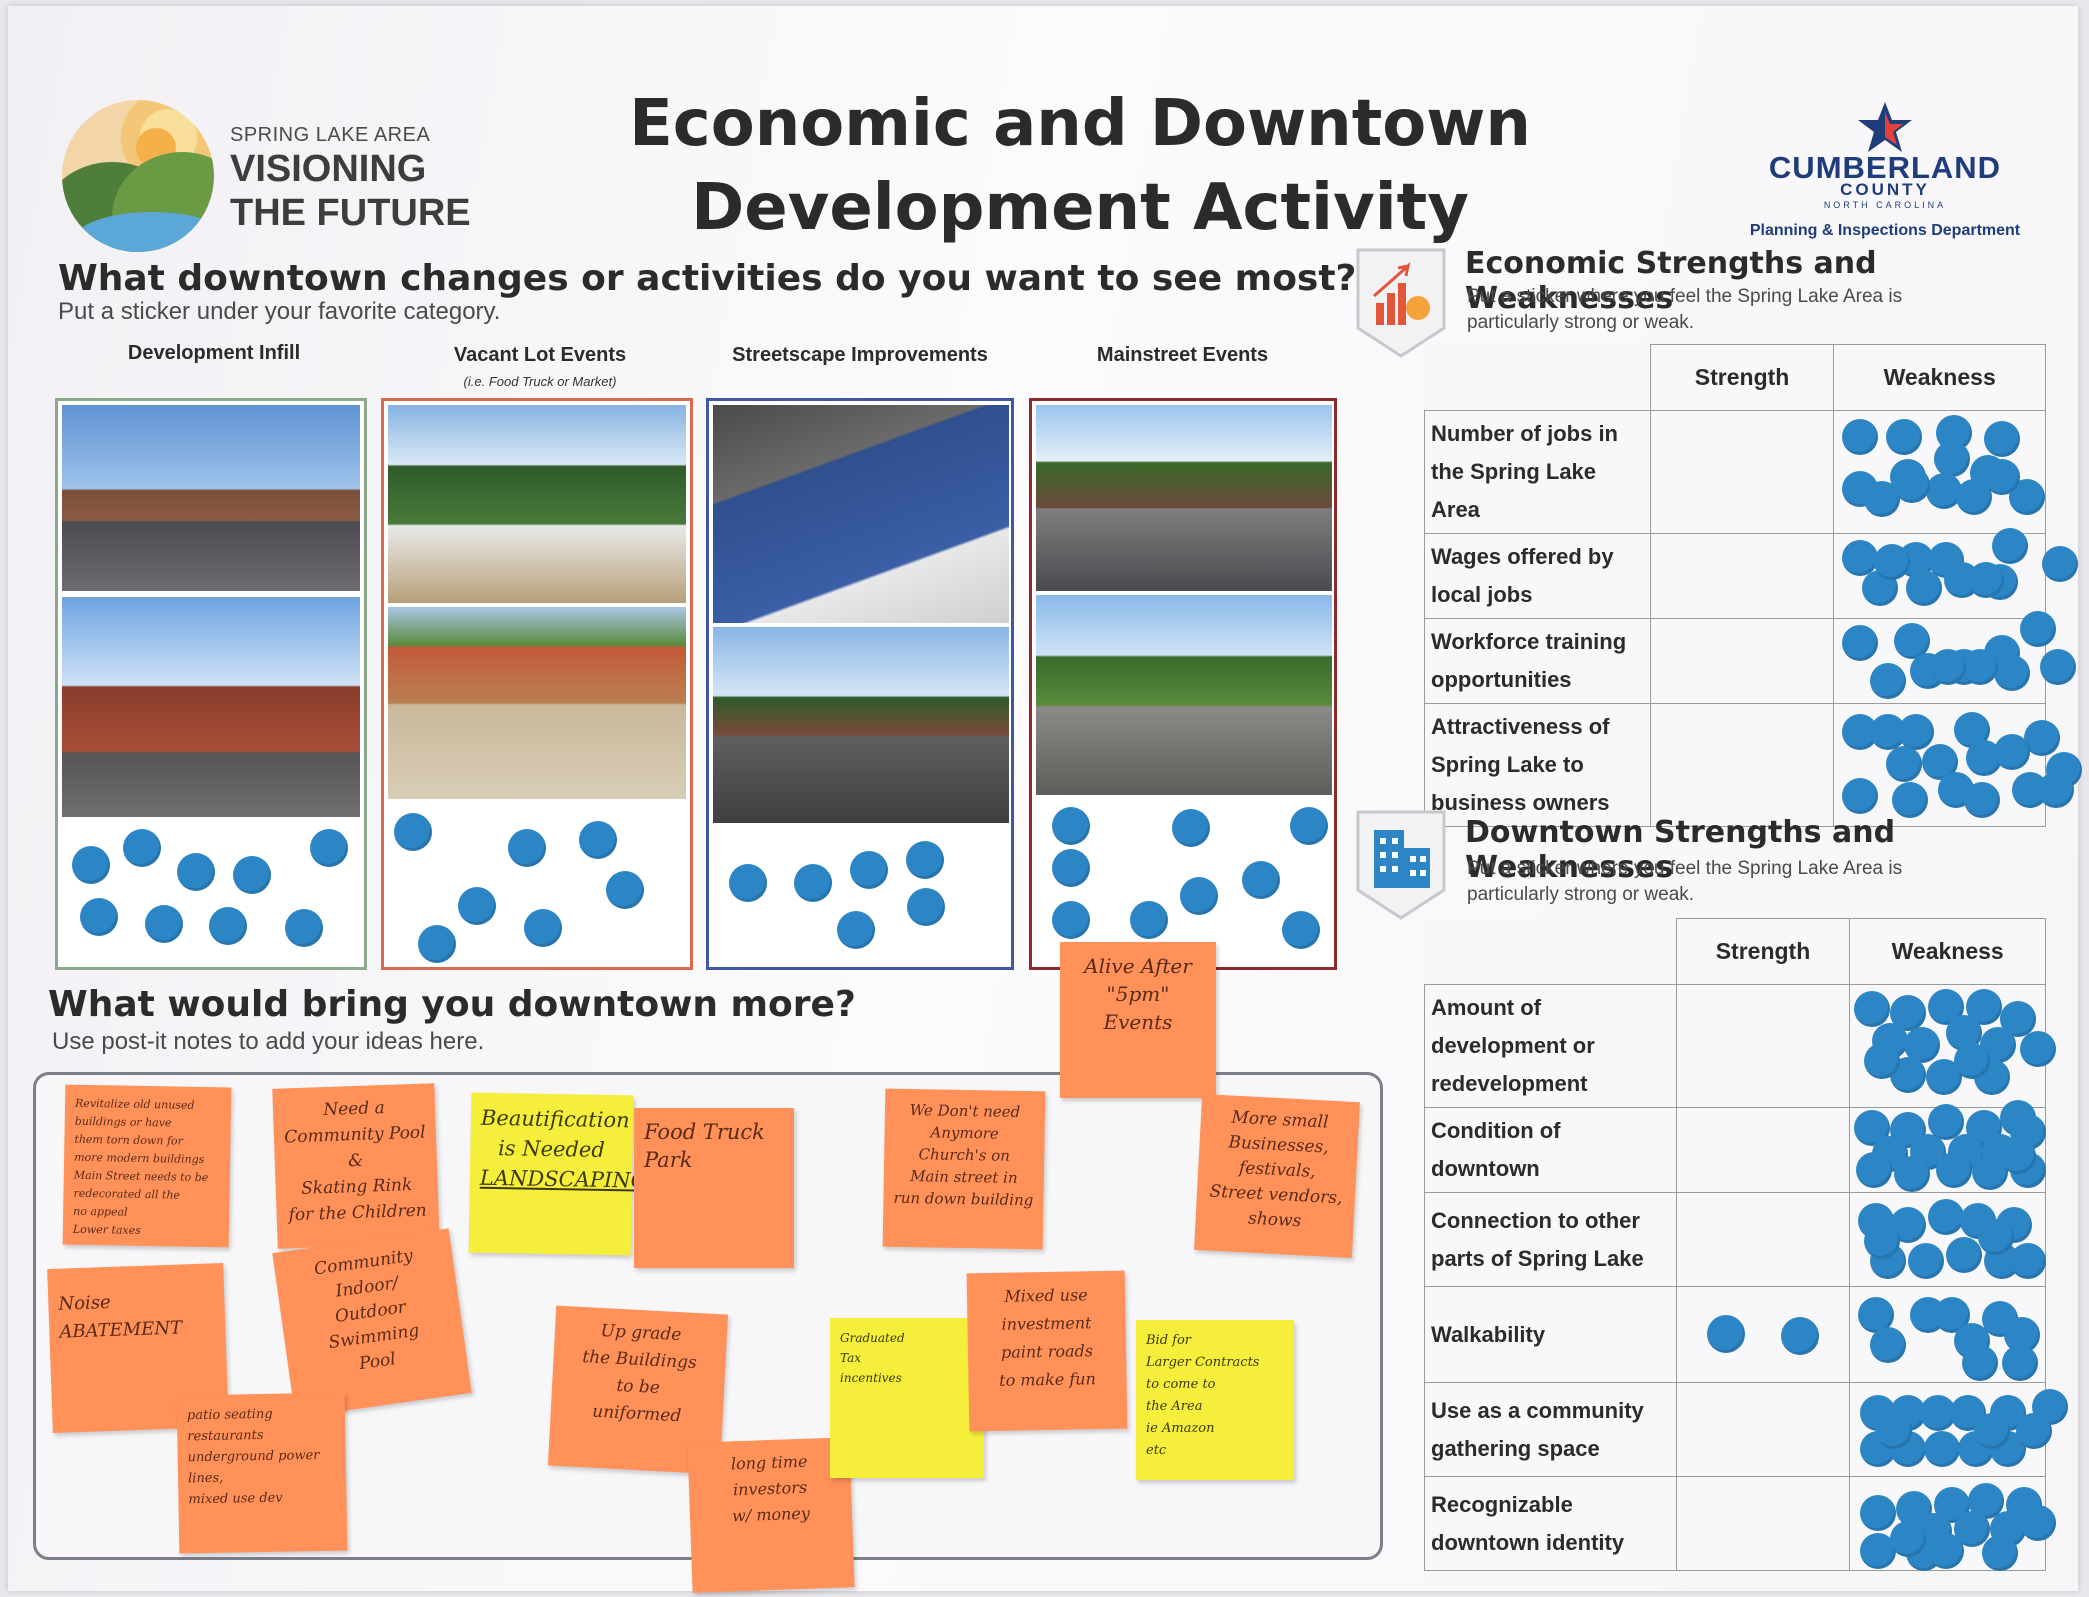 The height and width of the screenshot is (1597, 2089). What do you see at coordinates (1501, 679) in the screenshot?
I see `row-label-line: opportunities` at bounding box center [1501, 679].